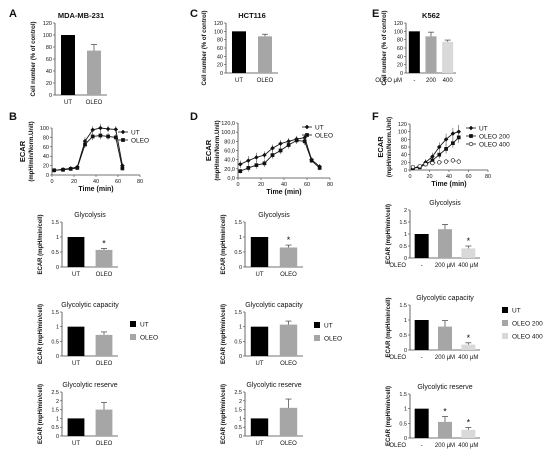 The height and width of the screenshot is (456, 550). I want to click on legend-label: OLEO 400, so click(527, 337).